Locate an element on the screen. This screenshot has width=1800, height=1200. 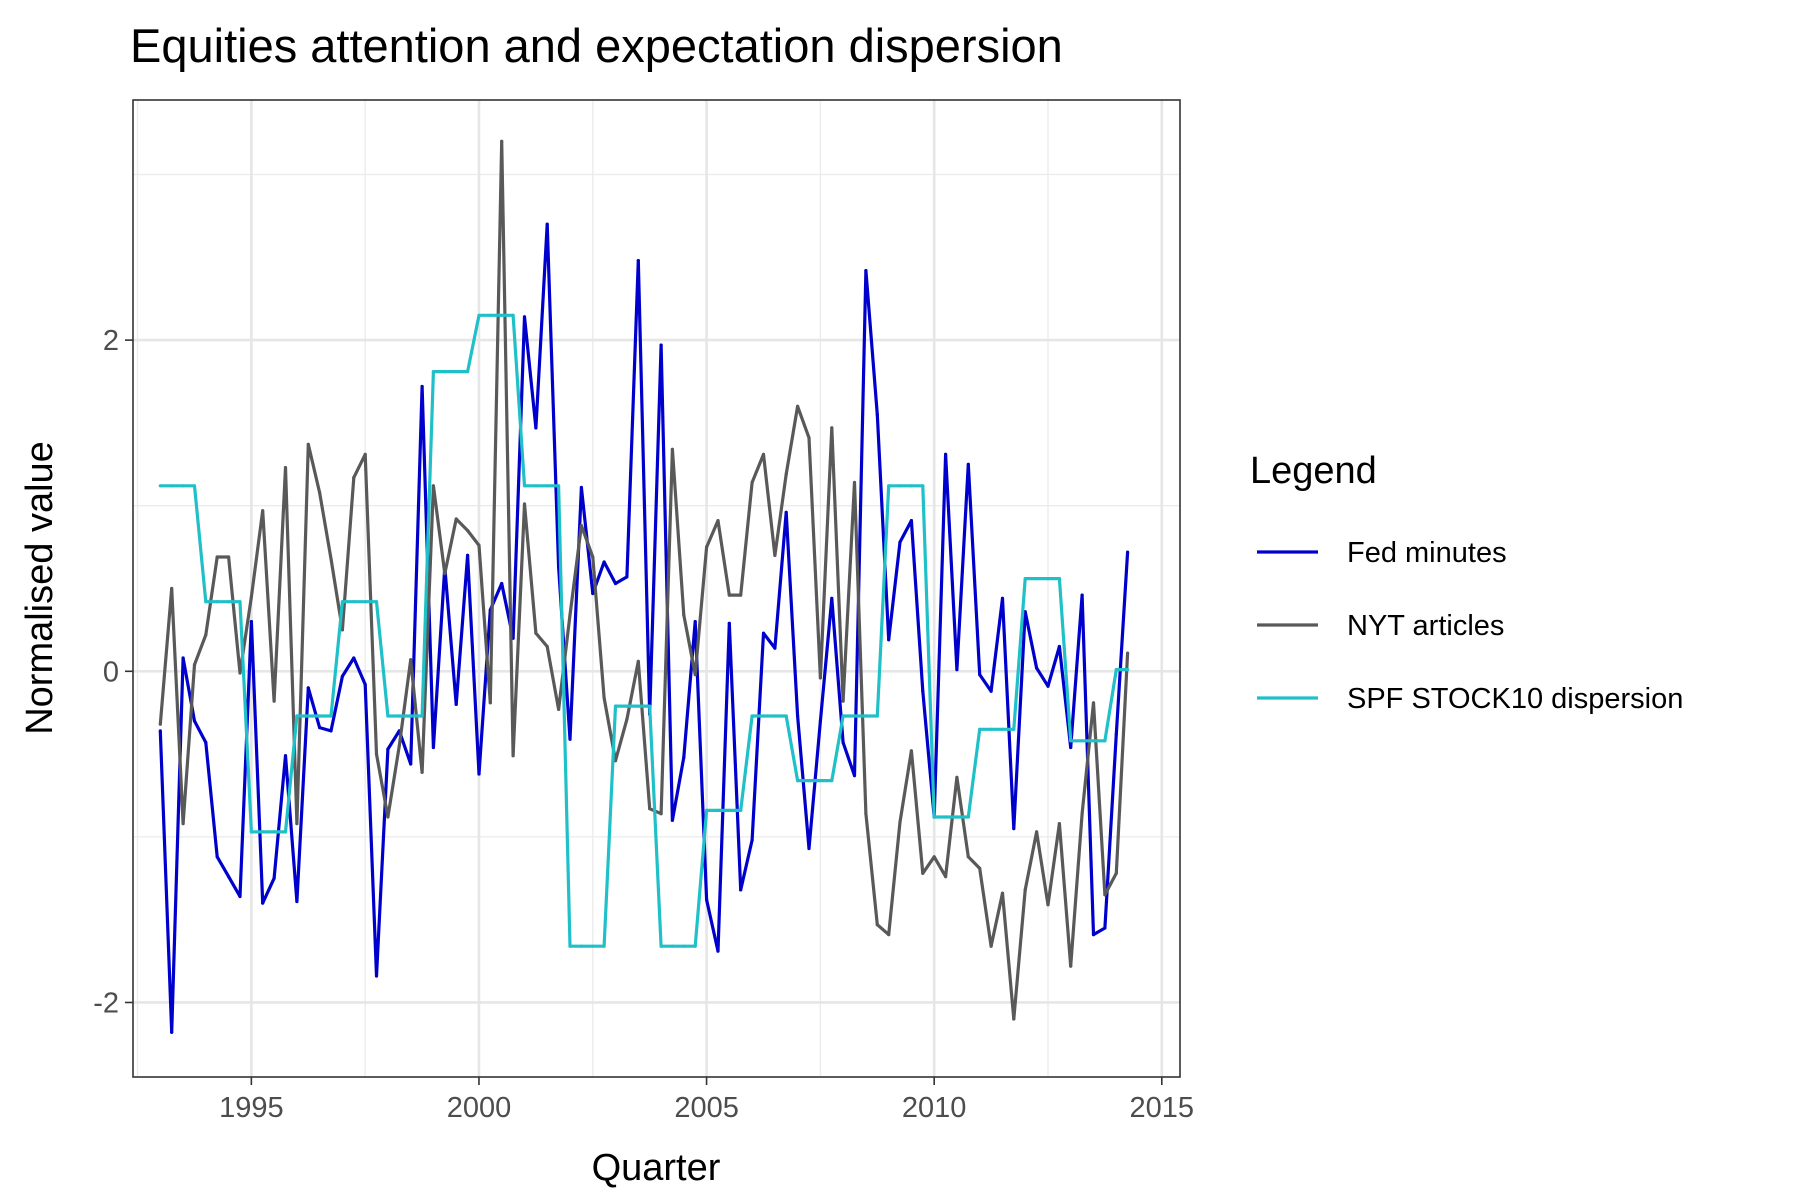
y-tick-label: 2 is located at coordinates (111, 341).